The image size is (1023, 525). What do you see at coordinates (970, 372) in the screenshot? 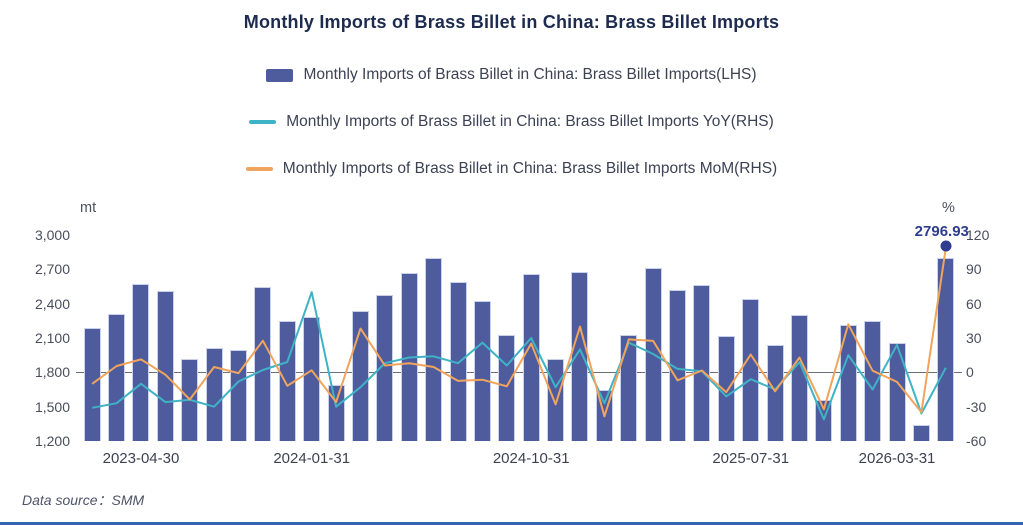
I see `right-axis-tick: 0` at bounding box center [970, 372].